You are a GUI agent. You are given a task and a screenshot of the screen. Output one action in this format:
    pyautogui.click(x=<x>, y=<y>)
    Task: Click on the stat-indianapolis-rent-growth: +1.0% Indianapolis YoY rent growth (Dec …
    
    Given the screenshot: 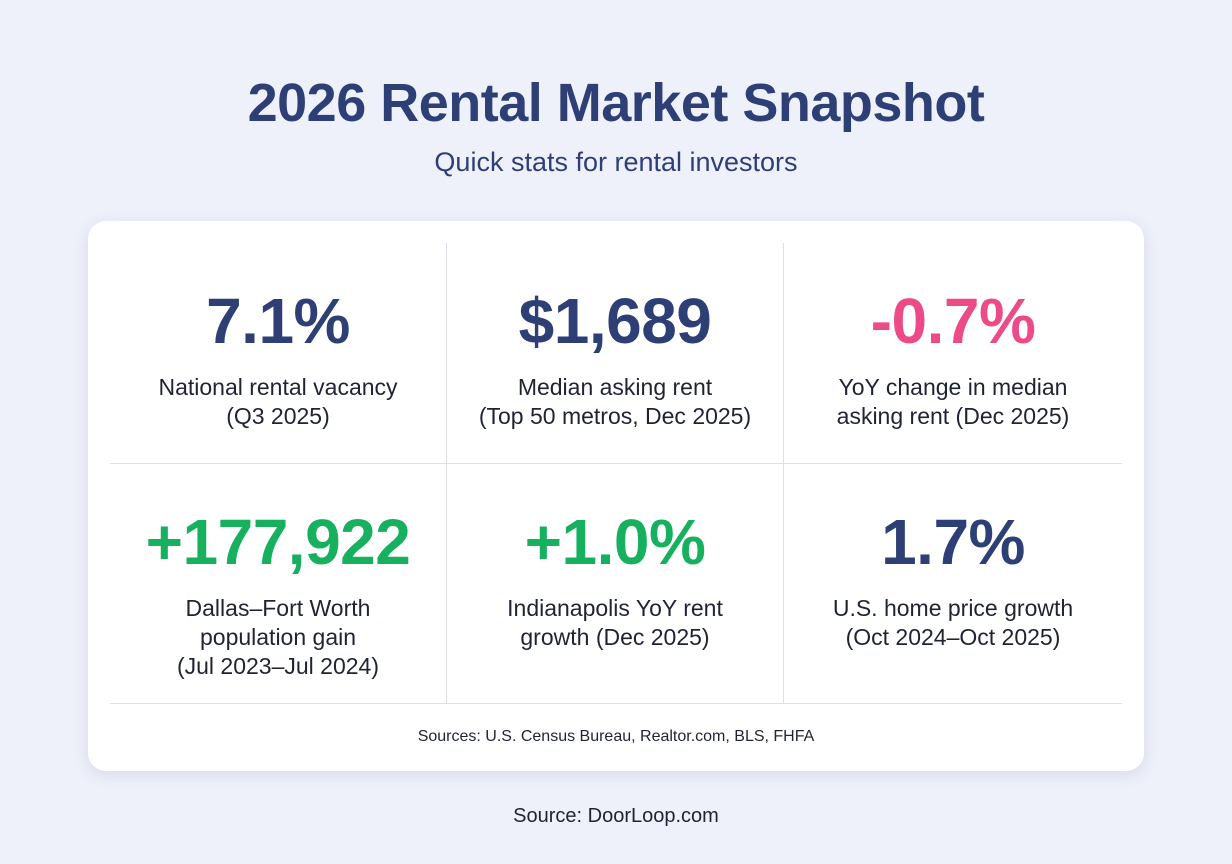 What is the action you would take?
    pyautogui.click(x=615, y=584)
    